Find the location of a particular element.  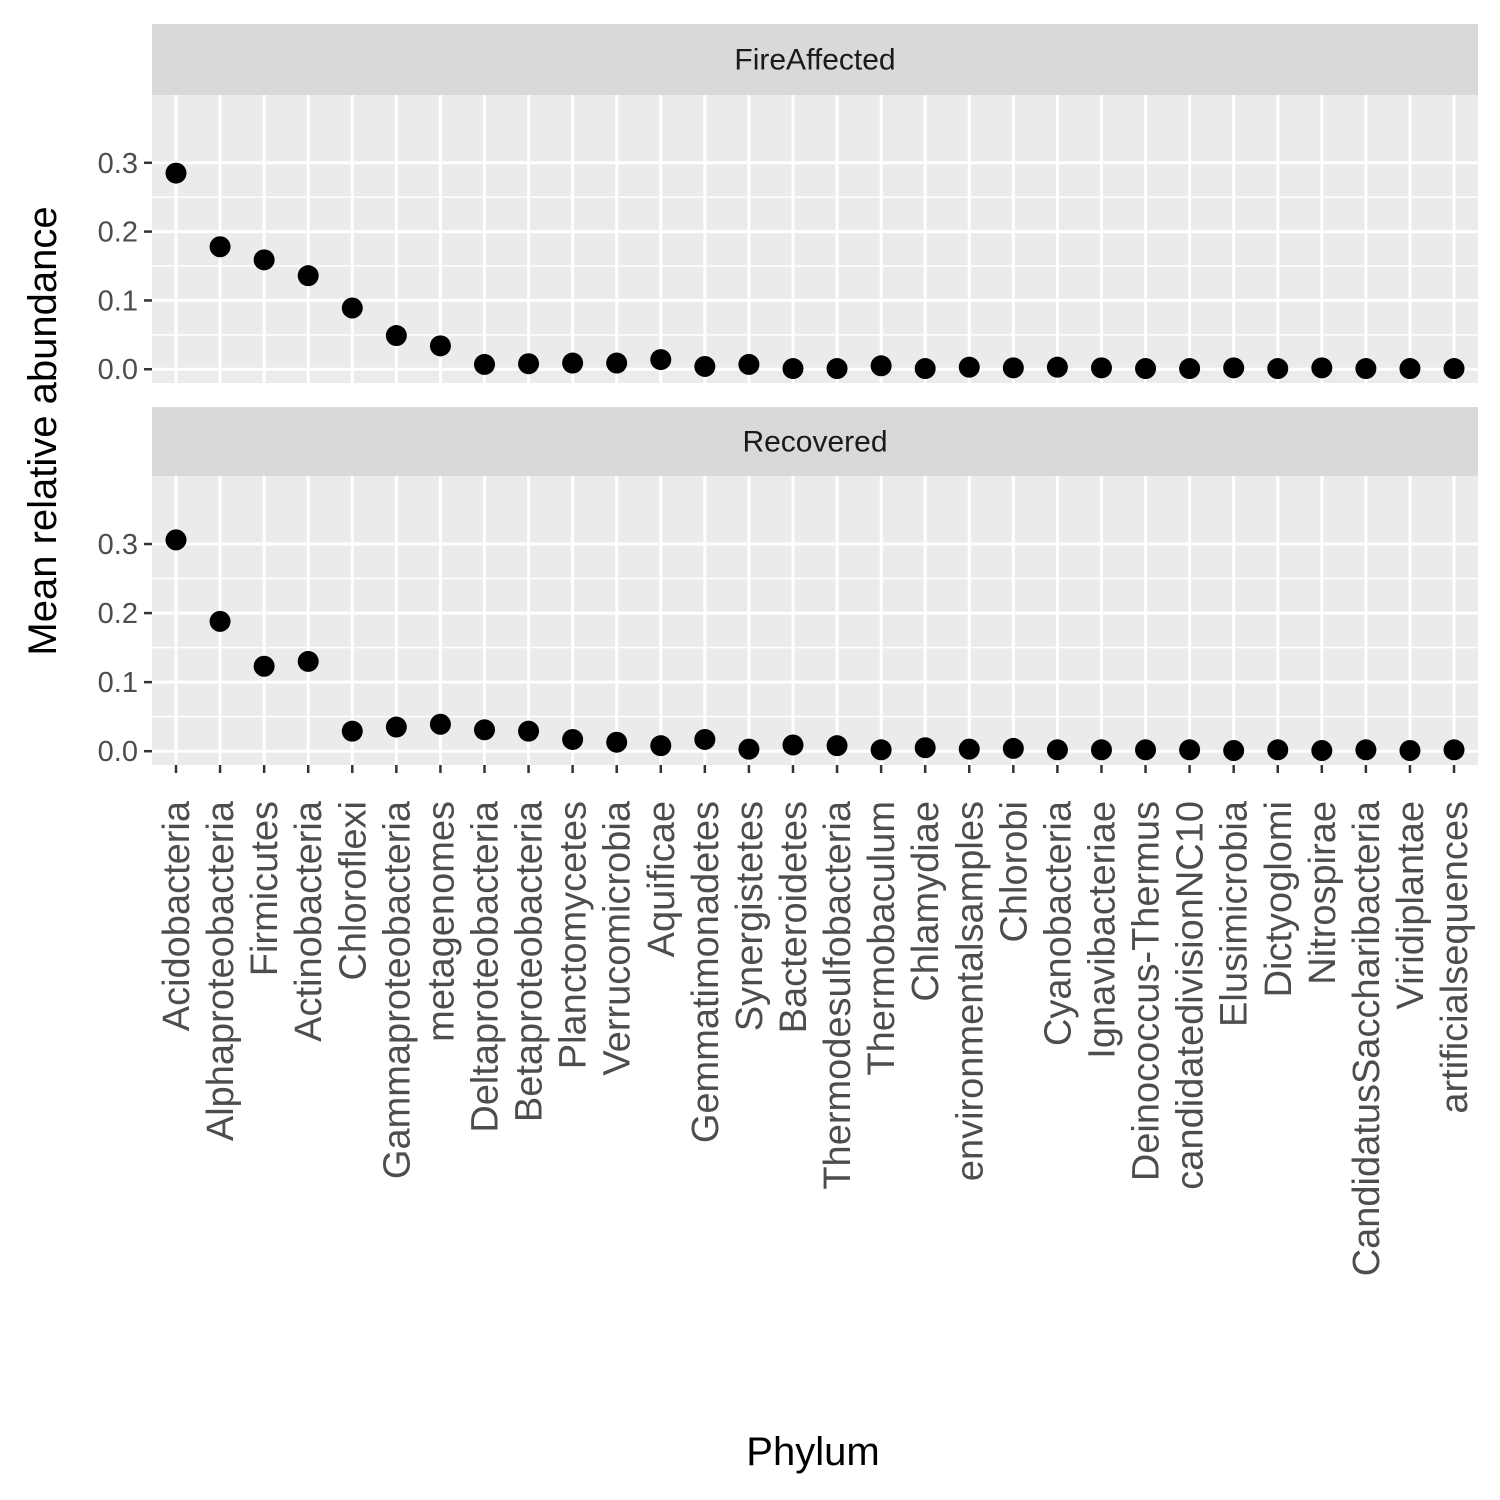

x-tick-label: Alphaproteobacteria is located at coordinates (221, 970).